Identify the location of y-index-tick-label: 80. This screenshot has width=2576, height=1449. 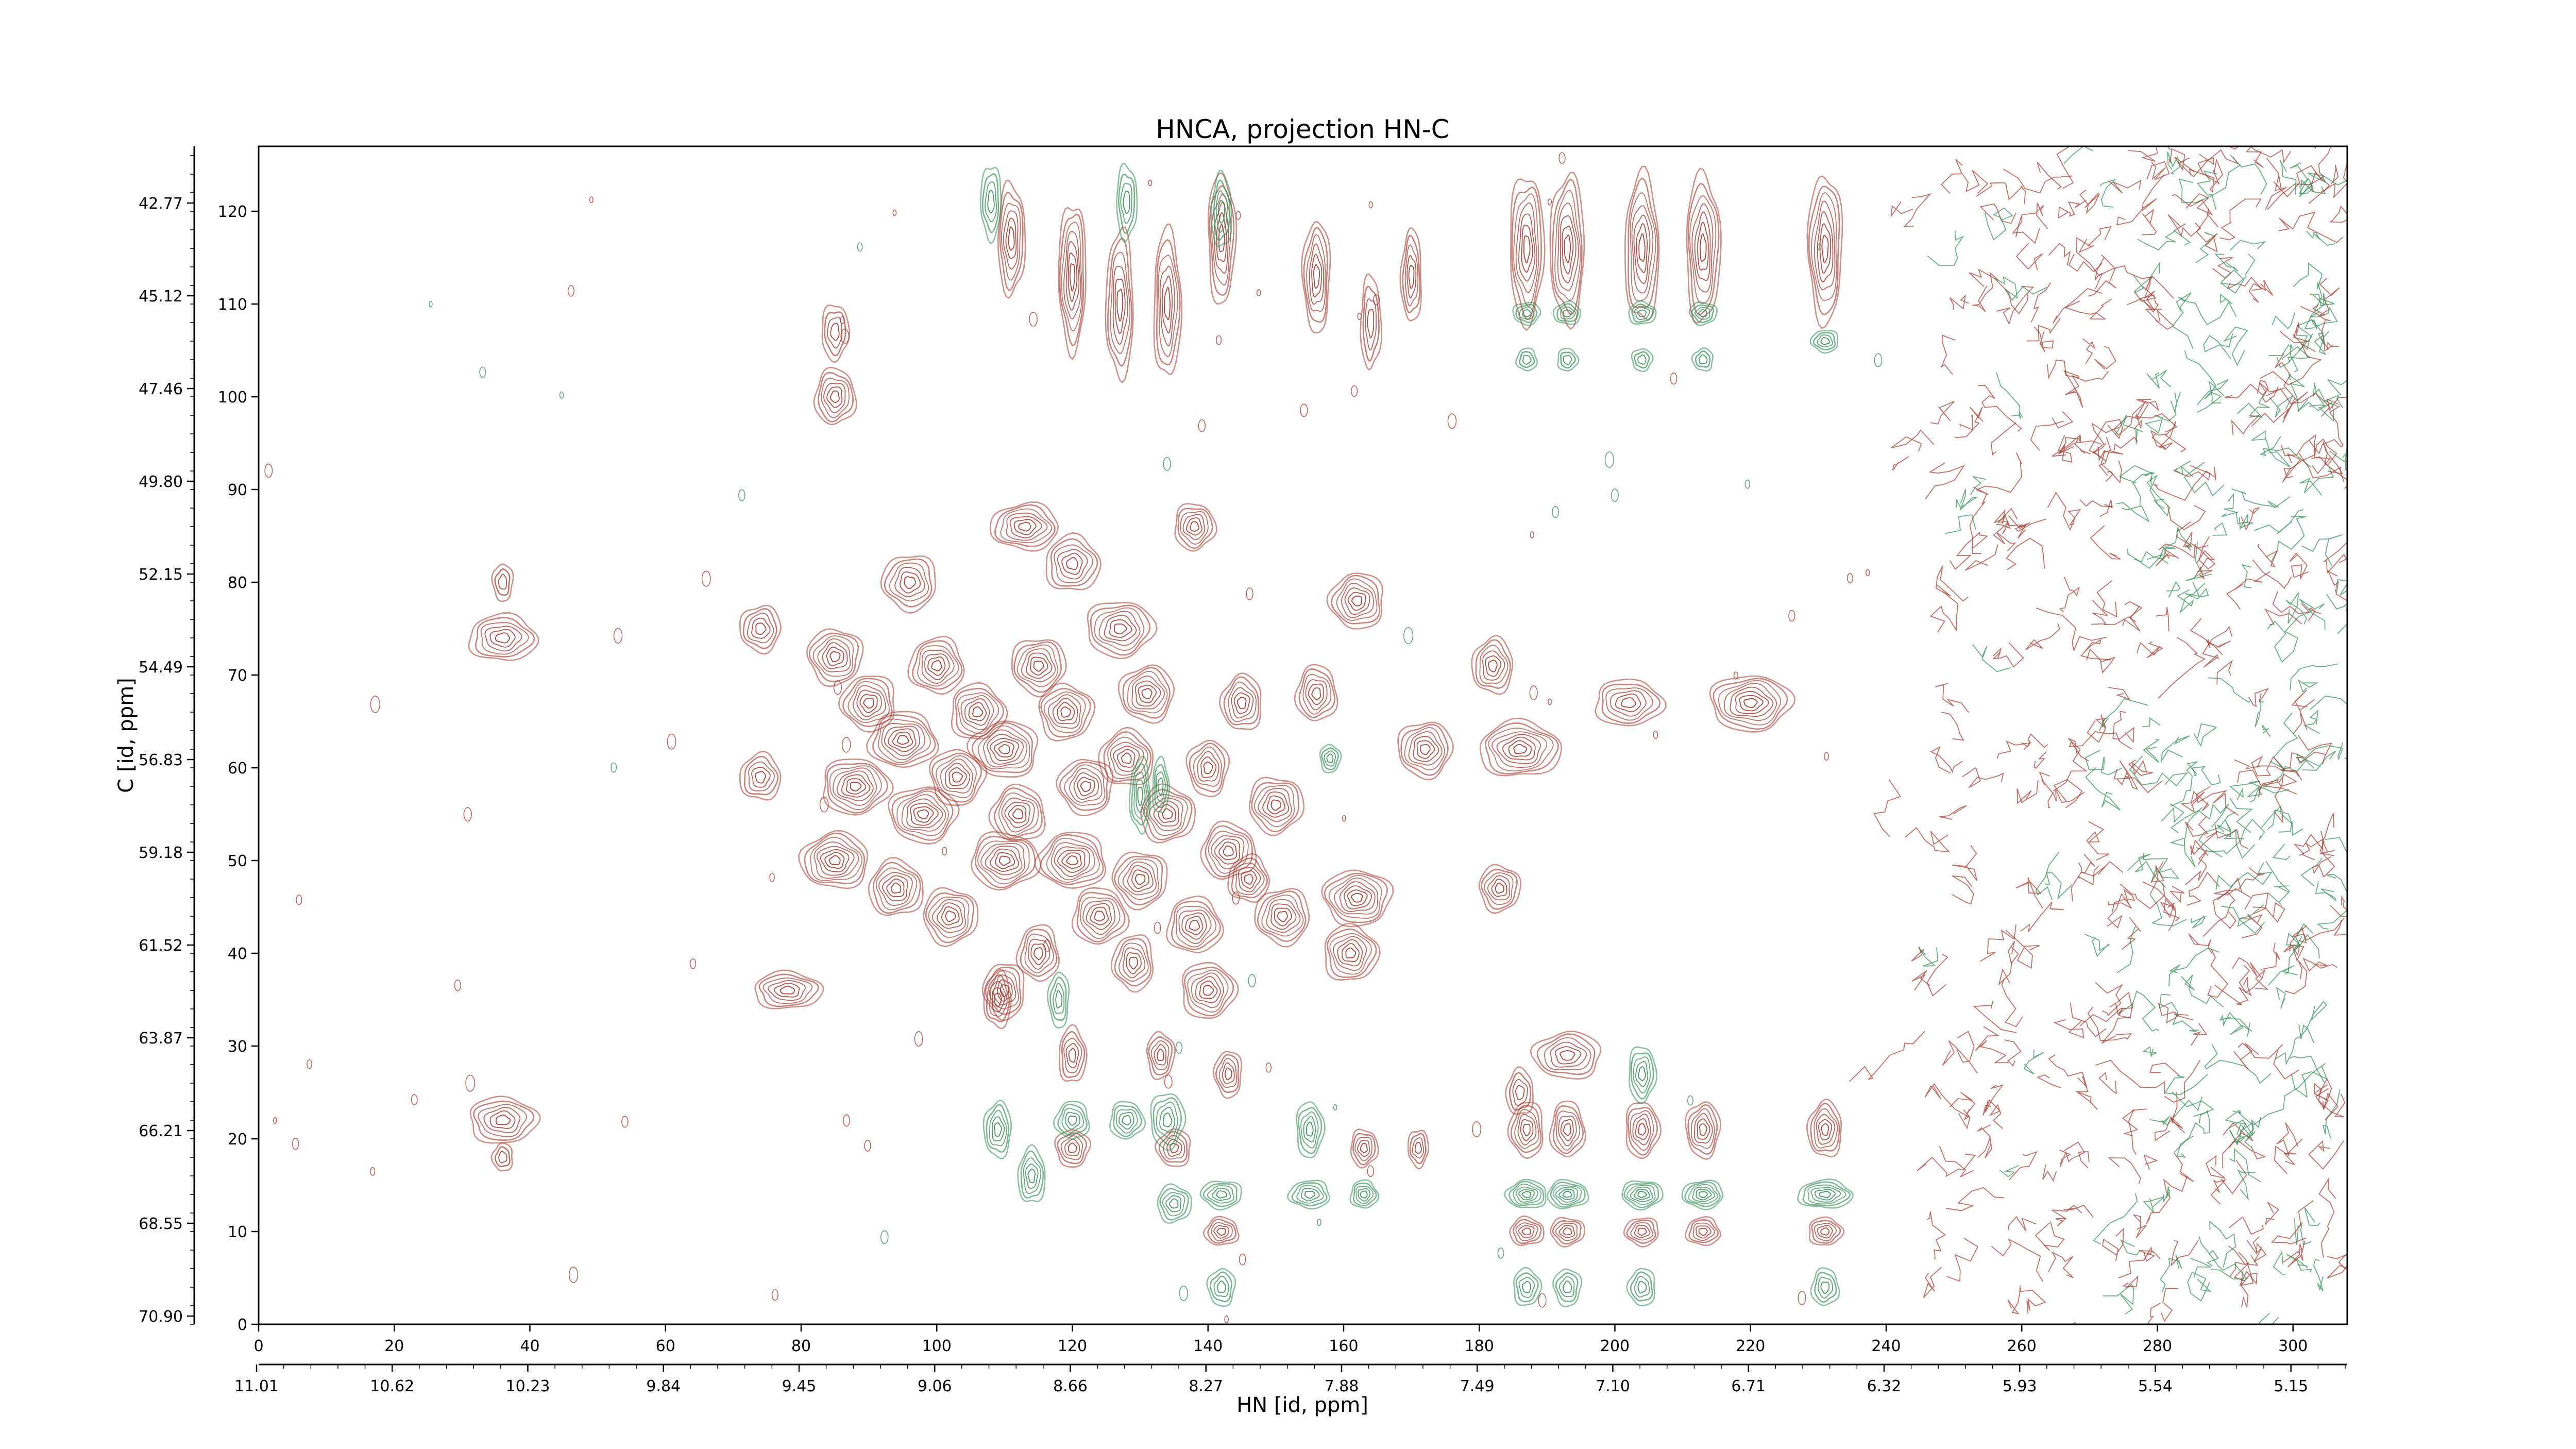
(237, 583).